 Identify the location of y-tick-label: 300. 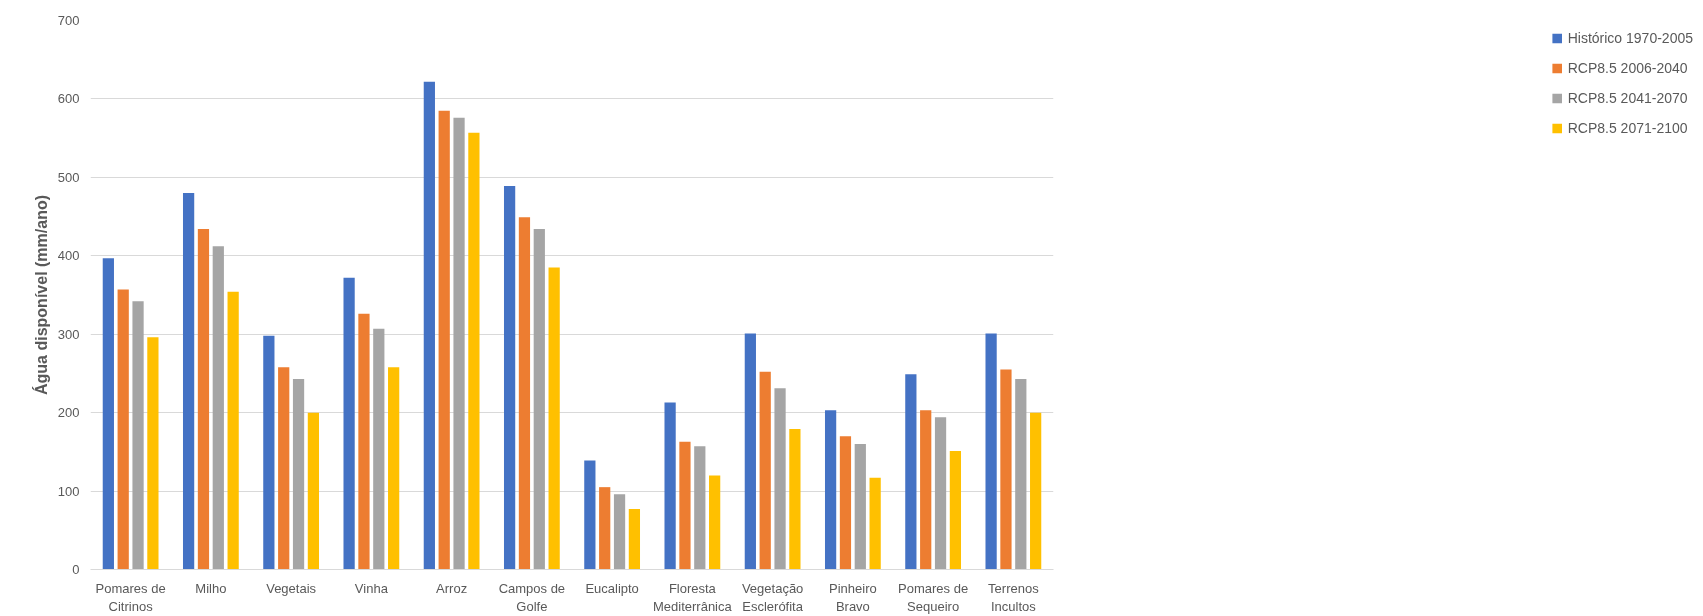
(68, 334).